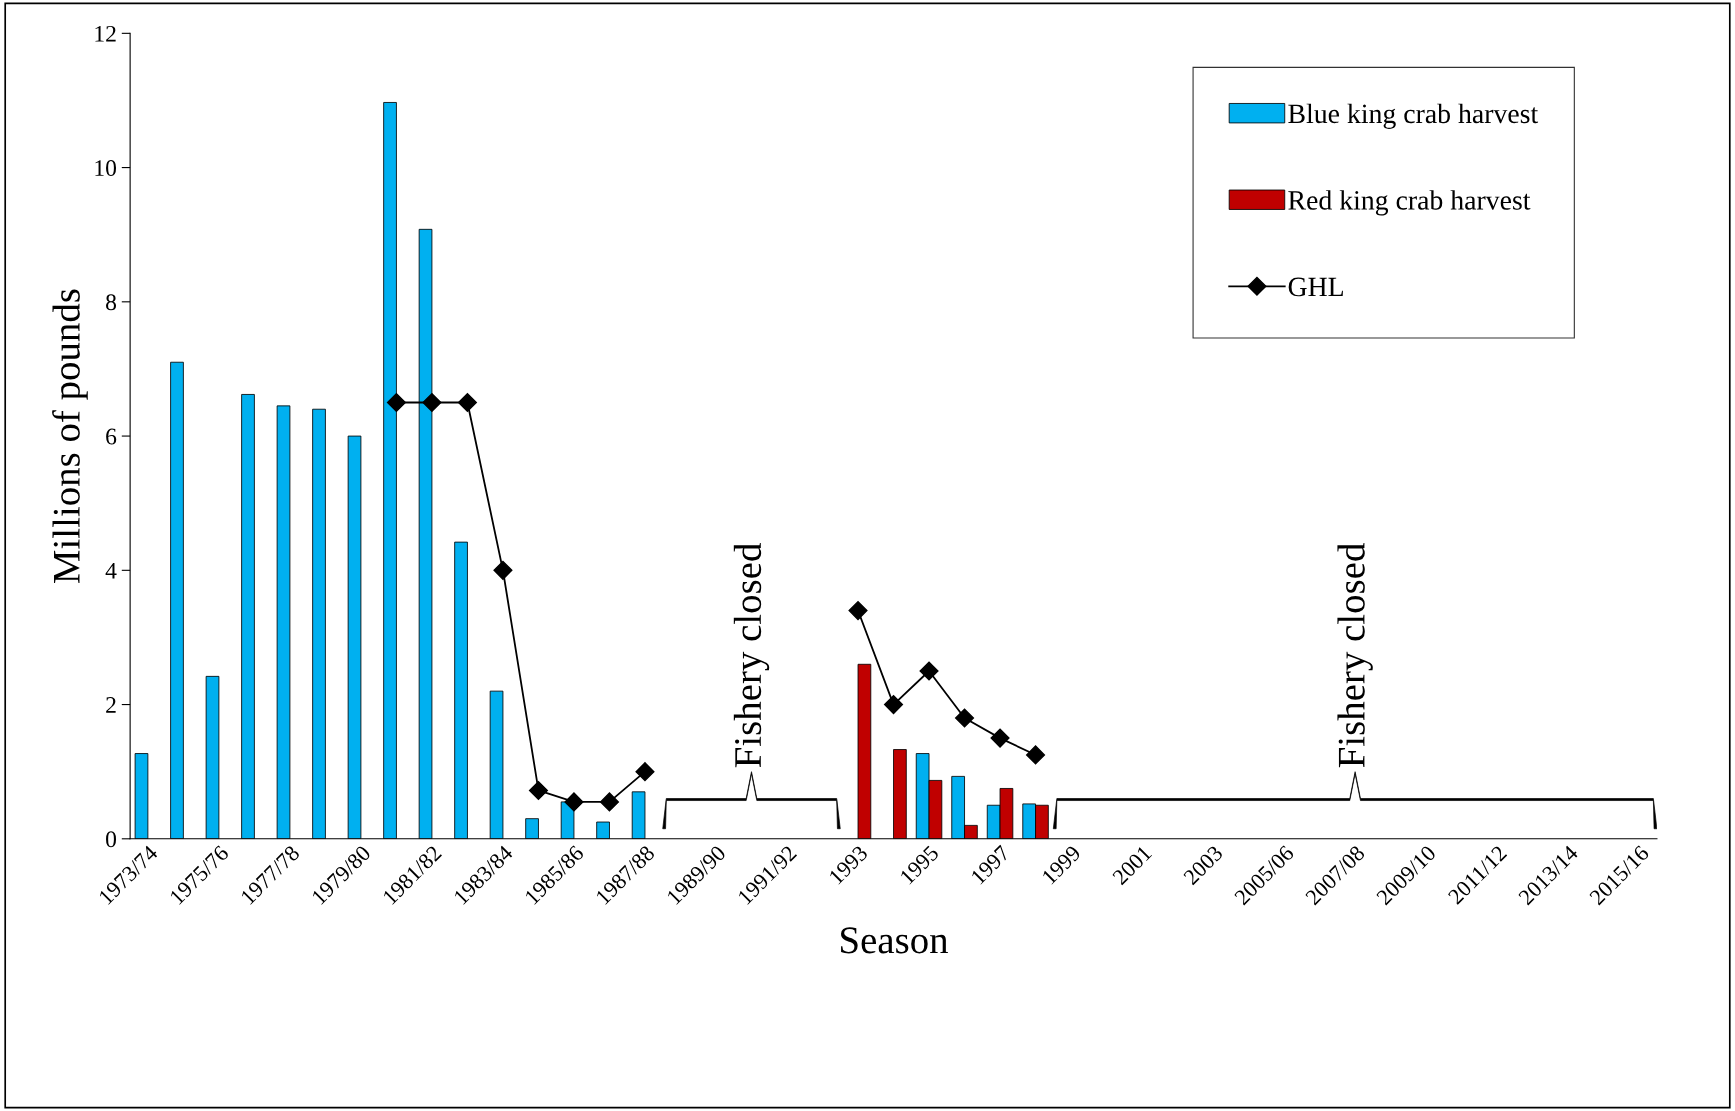 This screenshot has height=1111, width=1735. Describe the element at coordinates (111, 436) in the screenshot. I see `y-tick-label: 6` at that location.